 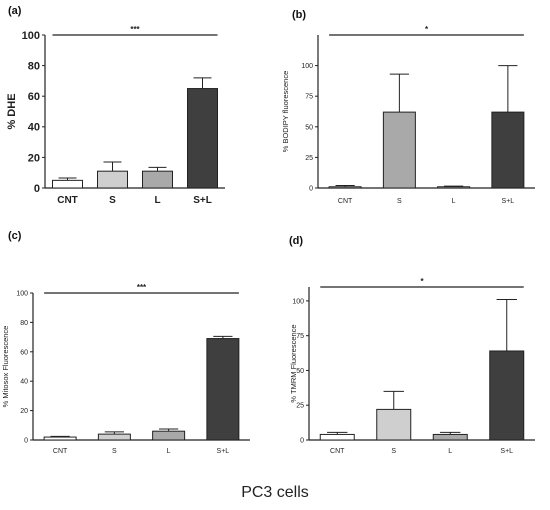 I want to click on y-axis-label: % TMRM Fluorescence, so click(x=293, y=363).